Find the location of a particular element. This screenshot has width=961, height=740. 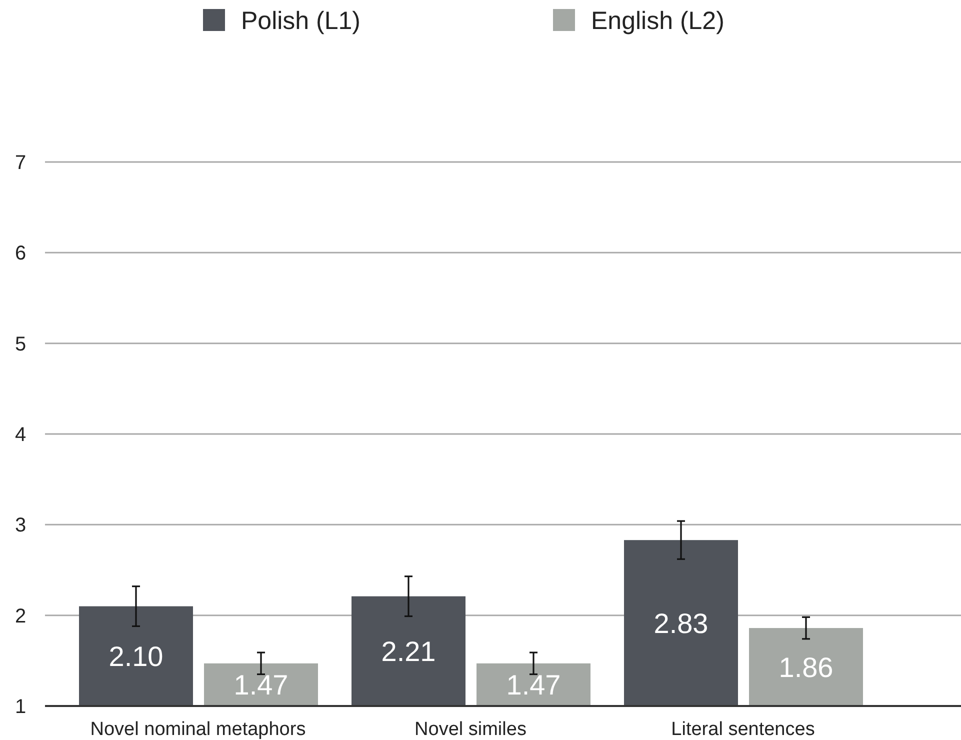

data-label: 2.21 is located at coordinates (408, 652).